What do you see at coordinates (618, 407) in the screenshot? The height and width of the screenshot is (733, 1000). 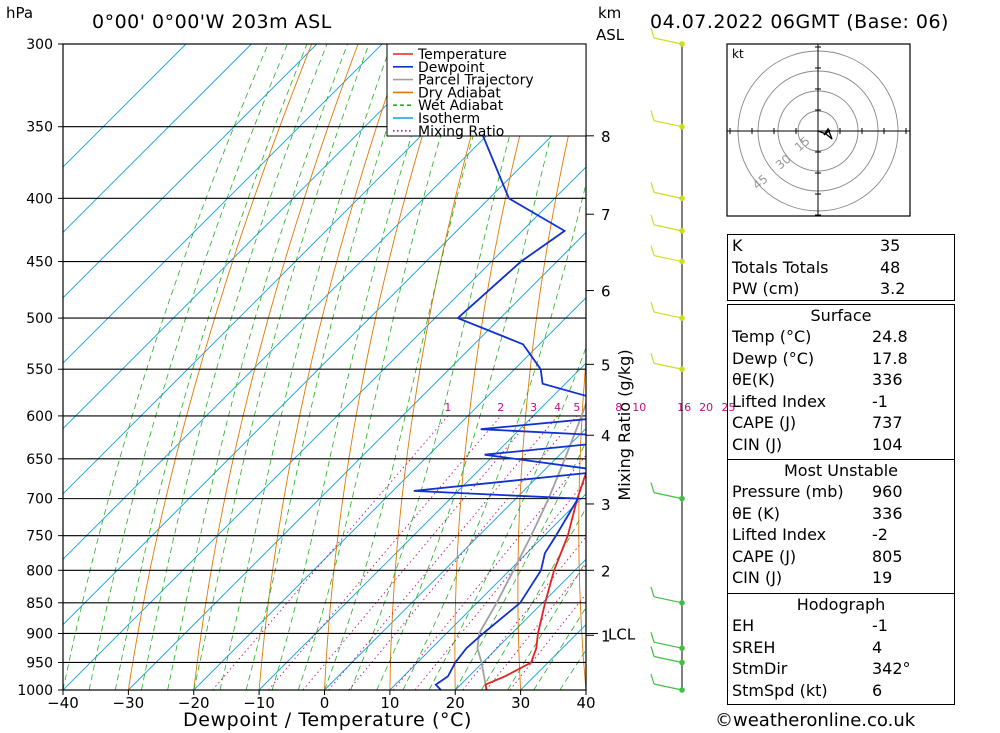 I see `mixing-ratio-label: 8` at bounding box center [618, 407].